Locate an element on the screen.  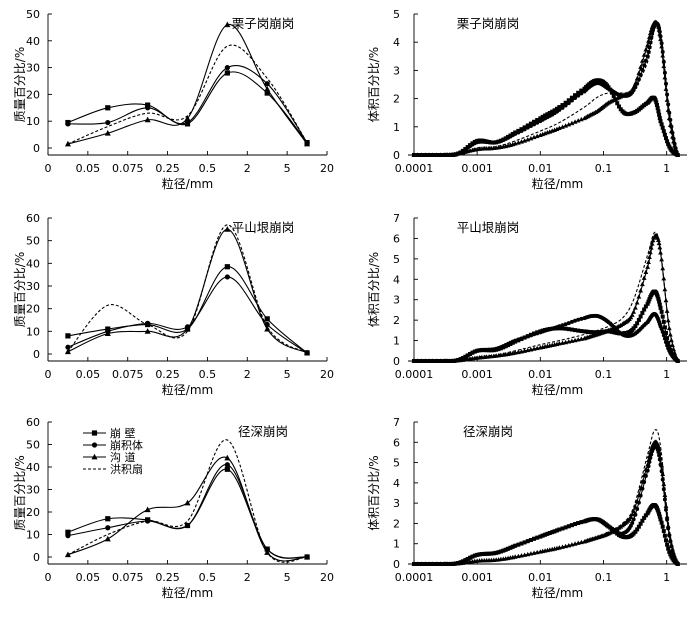
x-tick-label: 0 is located at coordinates (48, 168).